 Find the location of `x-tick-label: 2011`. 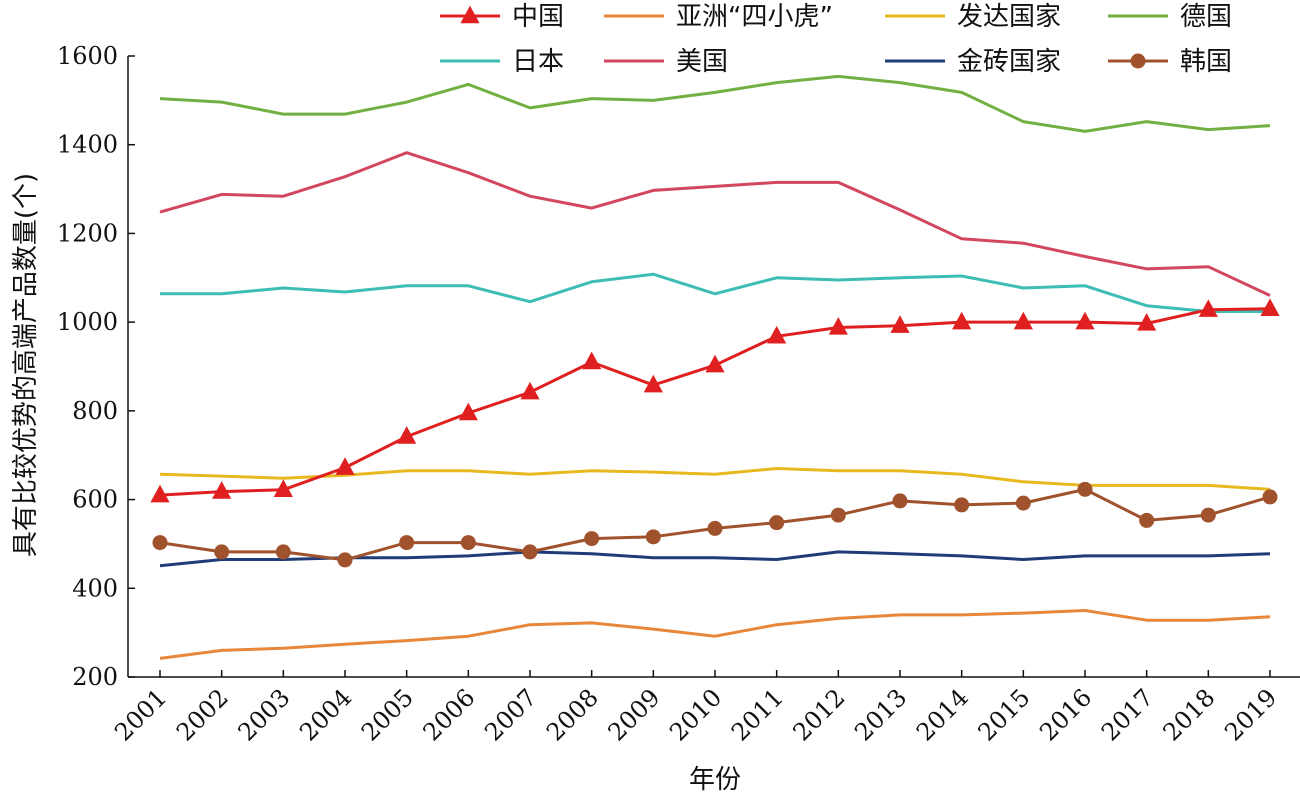

x-tick-label: 2011 is located at coordinates (757, 714).